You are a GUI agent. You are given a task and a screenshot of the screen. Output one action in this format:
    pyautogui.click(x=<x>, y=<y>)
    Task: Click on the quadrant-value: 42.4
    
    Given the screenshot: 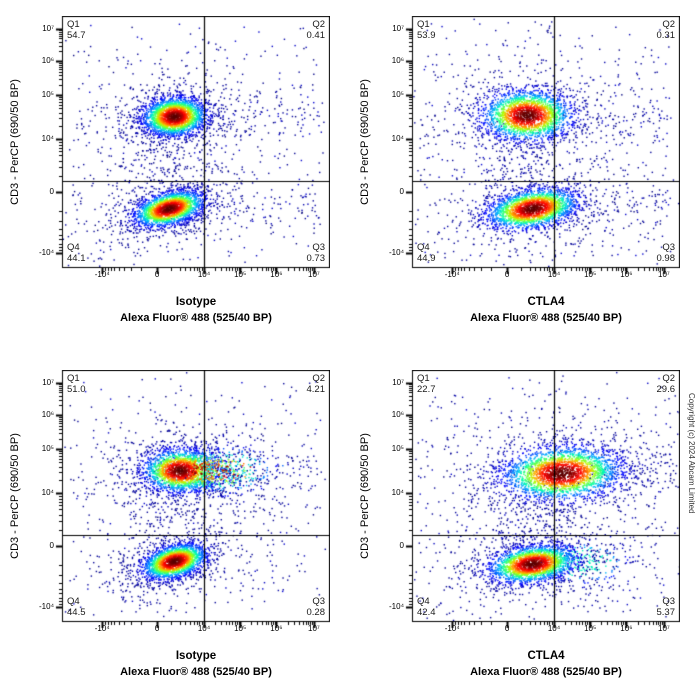 What is the action you would take?
    pyautogui.click(x=426, y=612)
    